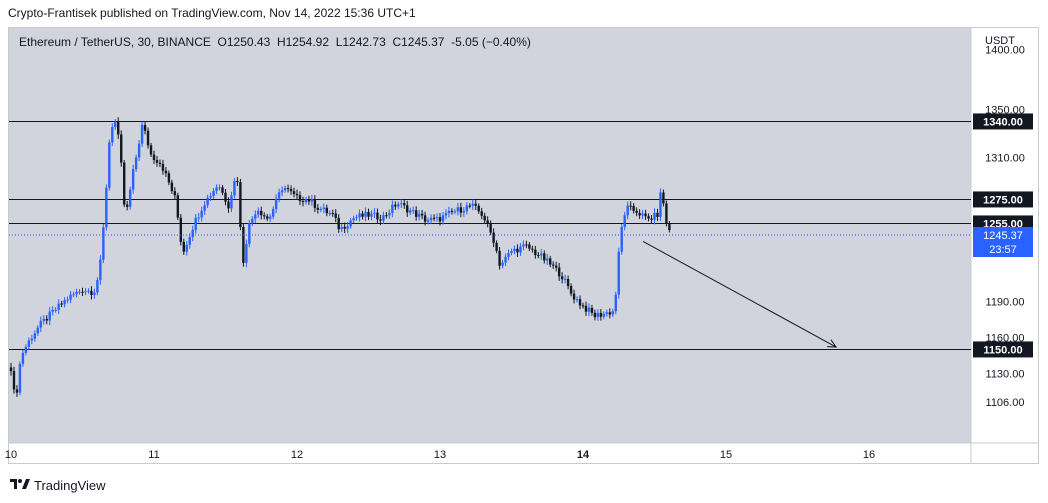 The width and height of the screenshot is (1048, 503). I want to click on footer-brand: TradingView, so click(70, 485).